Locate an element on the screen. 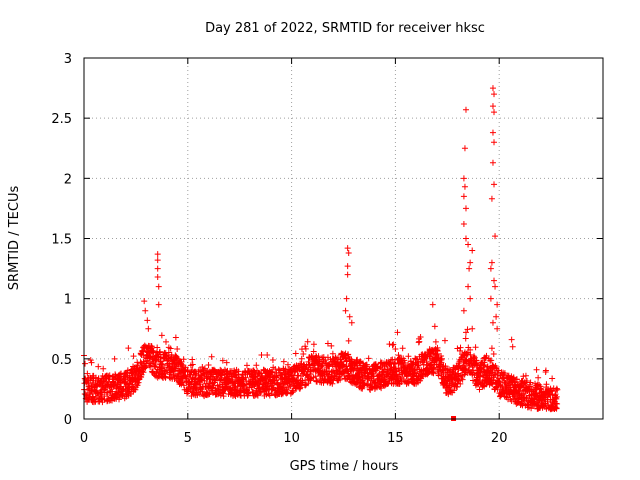  y-tick-label: 2 is located at coordinates (68, 179).